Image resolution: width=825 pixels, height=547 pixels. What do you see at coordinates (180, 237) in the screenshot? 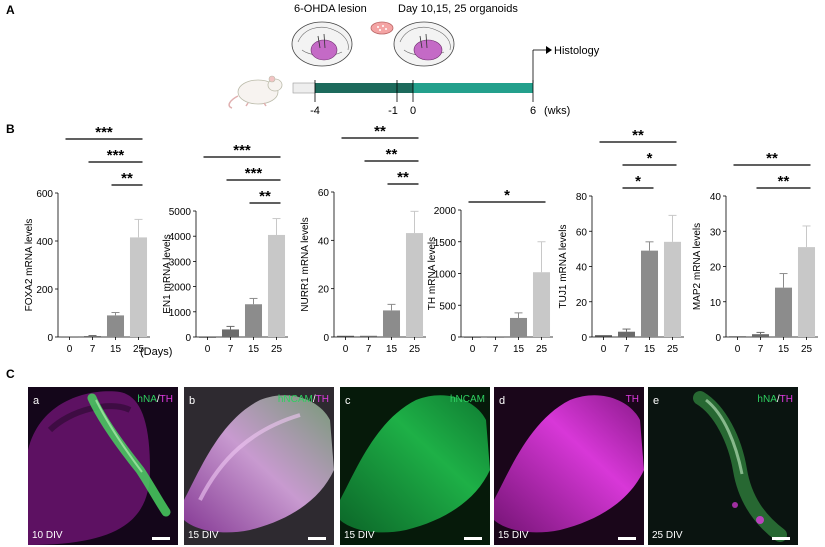
I see `y-tick-label: 4000` at bounding box center [180, 237].